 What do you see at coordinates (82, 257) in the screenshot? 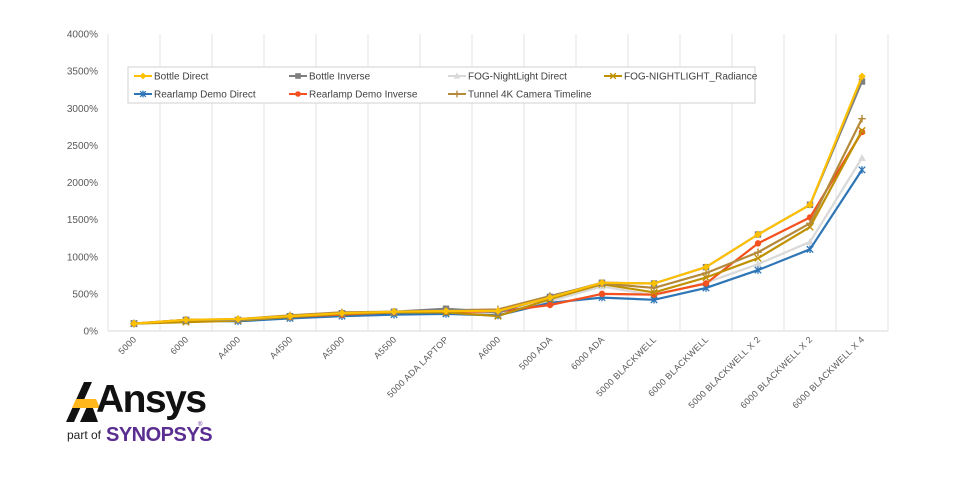
I see `y-tick-label: 1000%` at bounding box center [82, 257].